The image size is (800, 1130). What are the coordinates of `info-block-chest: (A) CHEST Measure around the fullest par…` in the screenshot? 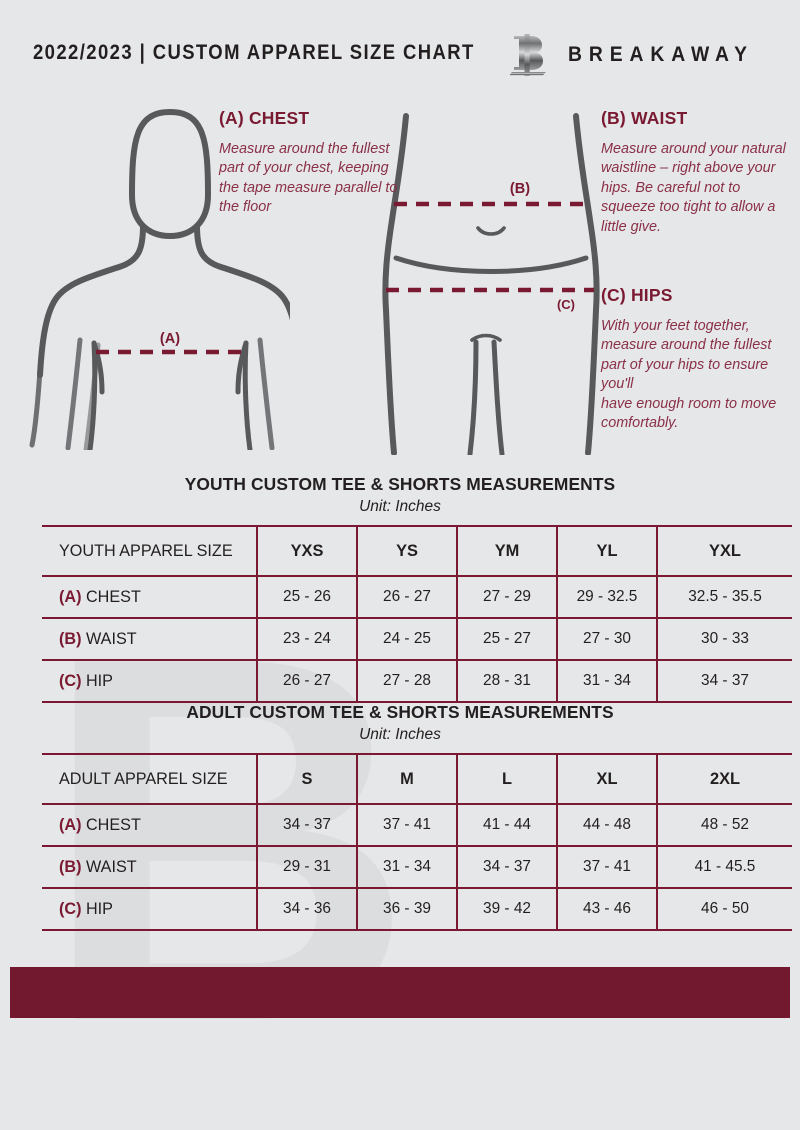 It's located at (309, 163).